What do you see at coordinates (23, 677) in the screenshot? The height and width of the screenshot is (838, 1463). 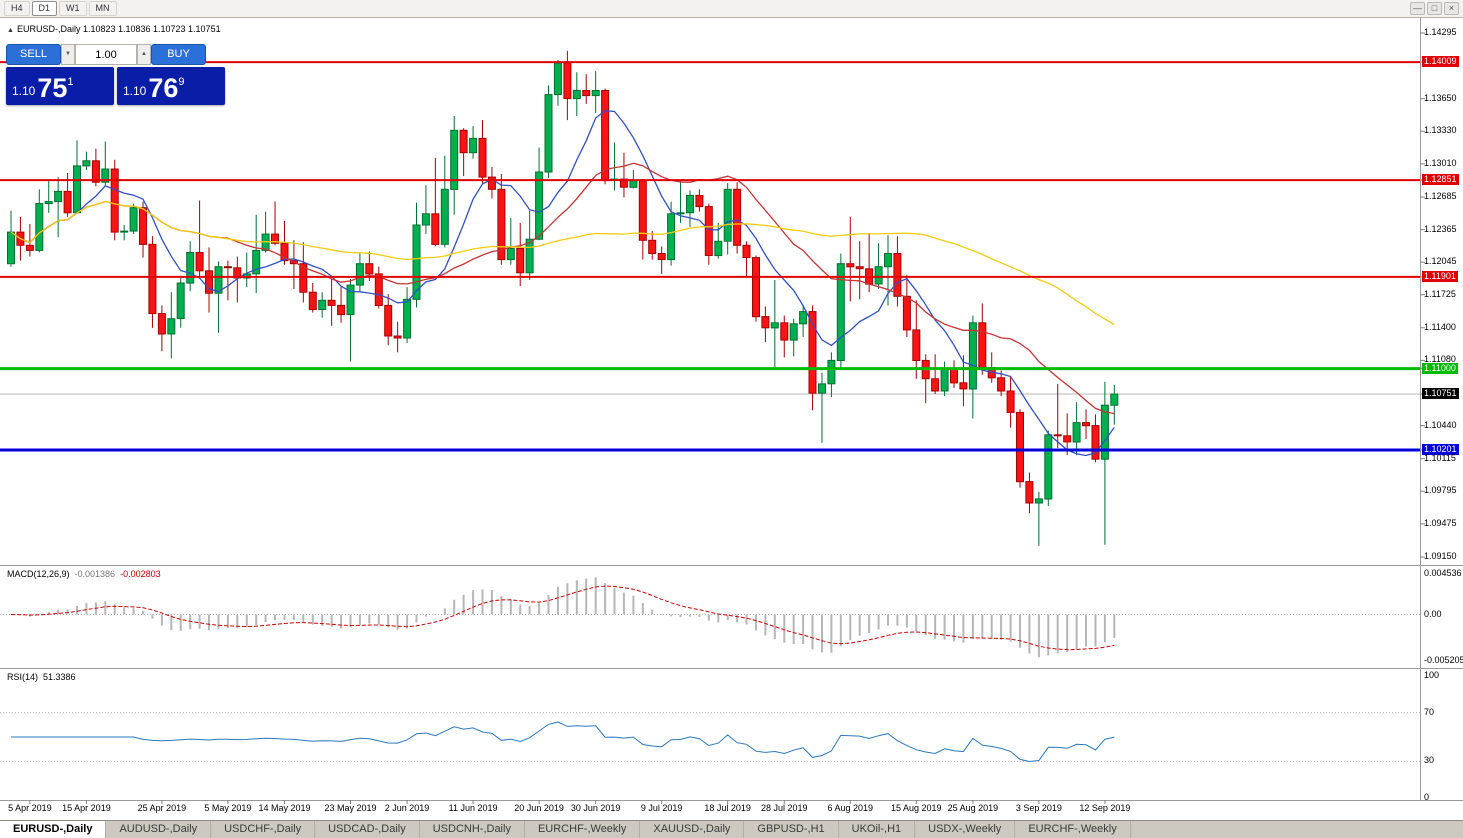 I see `rsi-title: RSI(14)` at bounding box center [23, 677].